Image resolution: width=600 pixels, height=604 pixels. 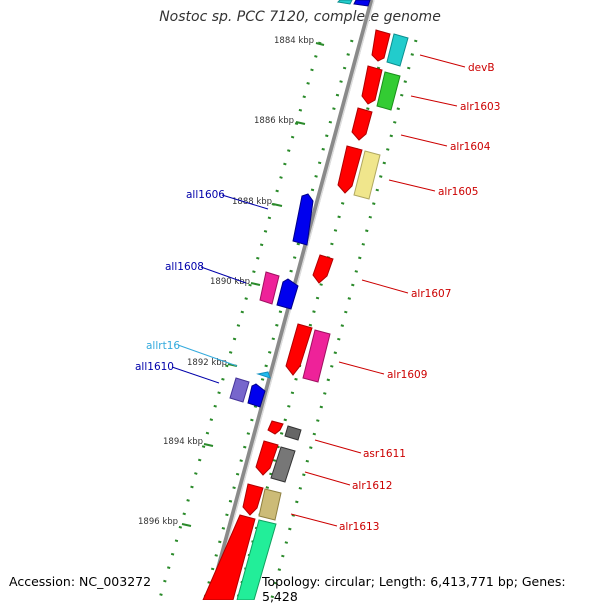 I want to click on leader-alr1613, so click(x=314, y=520).